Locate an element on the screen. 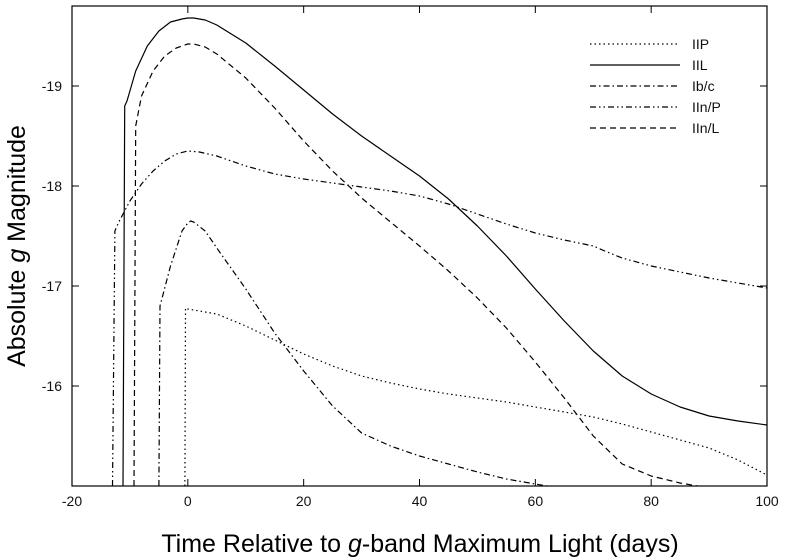 This screenshot has height=560, width=785. x-tick-label: 40 is located at coordinates (420, 501).